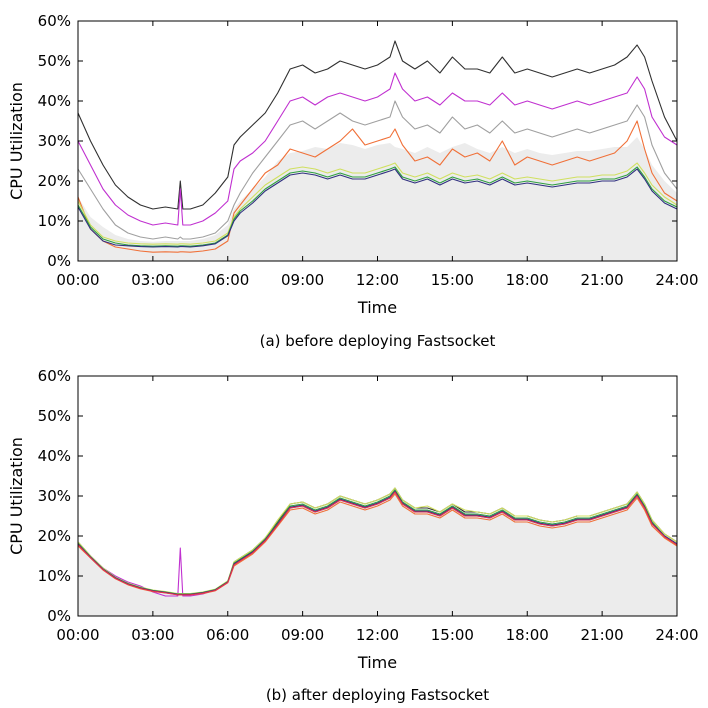 The image size is (708, 708). Describe the element at coordinates (378, 341) in the screenshot. I see `chart-caption: (a) before deploying Fastsocket` at that location.